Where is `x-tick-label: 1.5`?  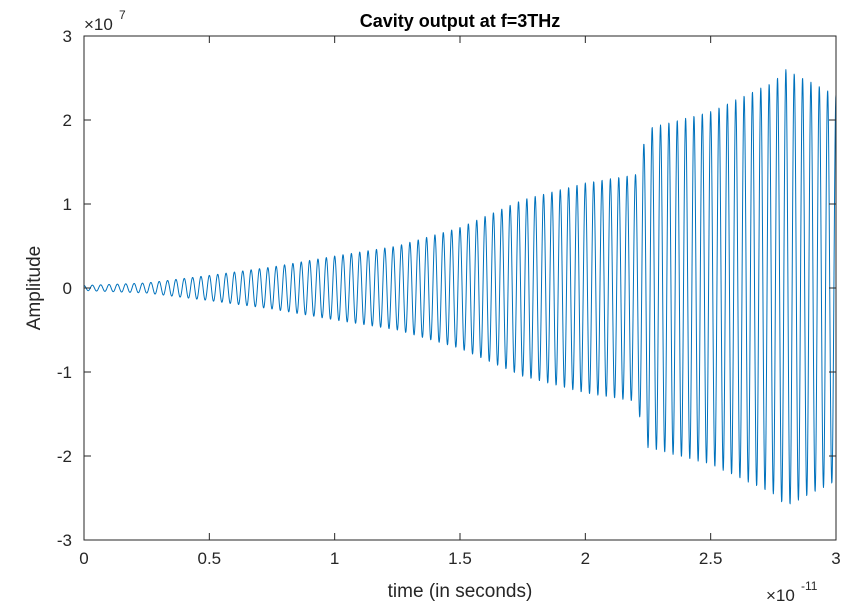 x-tick-label: 1.5 is located at coordinates (460, 558).